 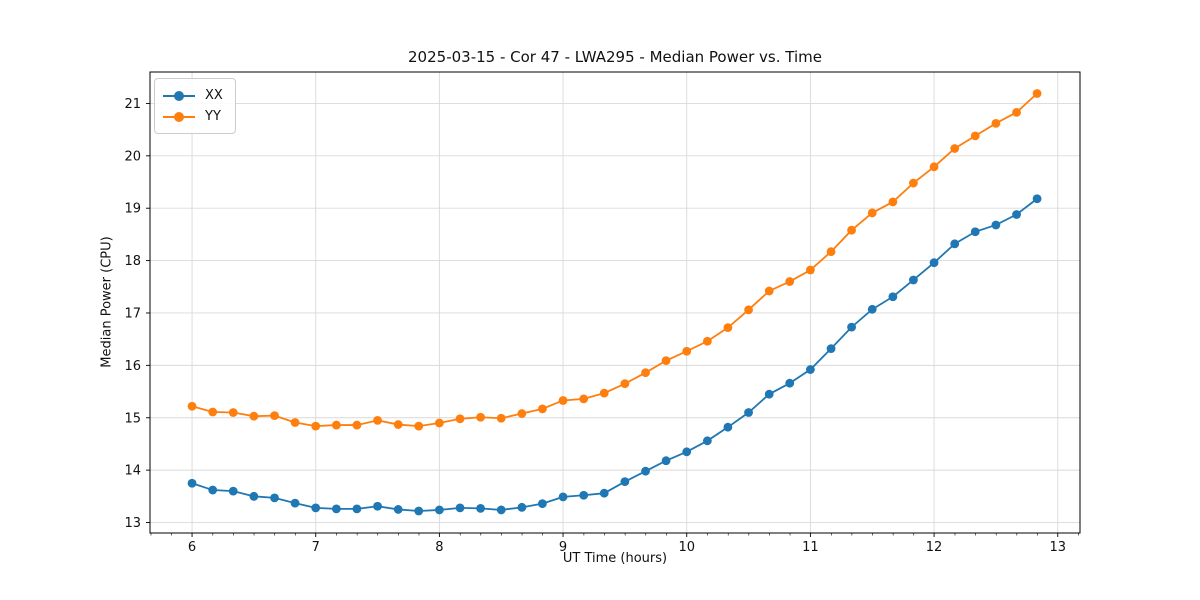 I want to click on x-tick-label: 10, so click(x=686, y=547).